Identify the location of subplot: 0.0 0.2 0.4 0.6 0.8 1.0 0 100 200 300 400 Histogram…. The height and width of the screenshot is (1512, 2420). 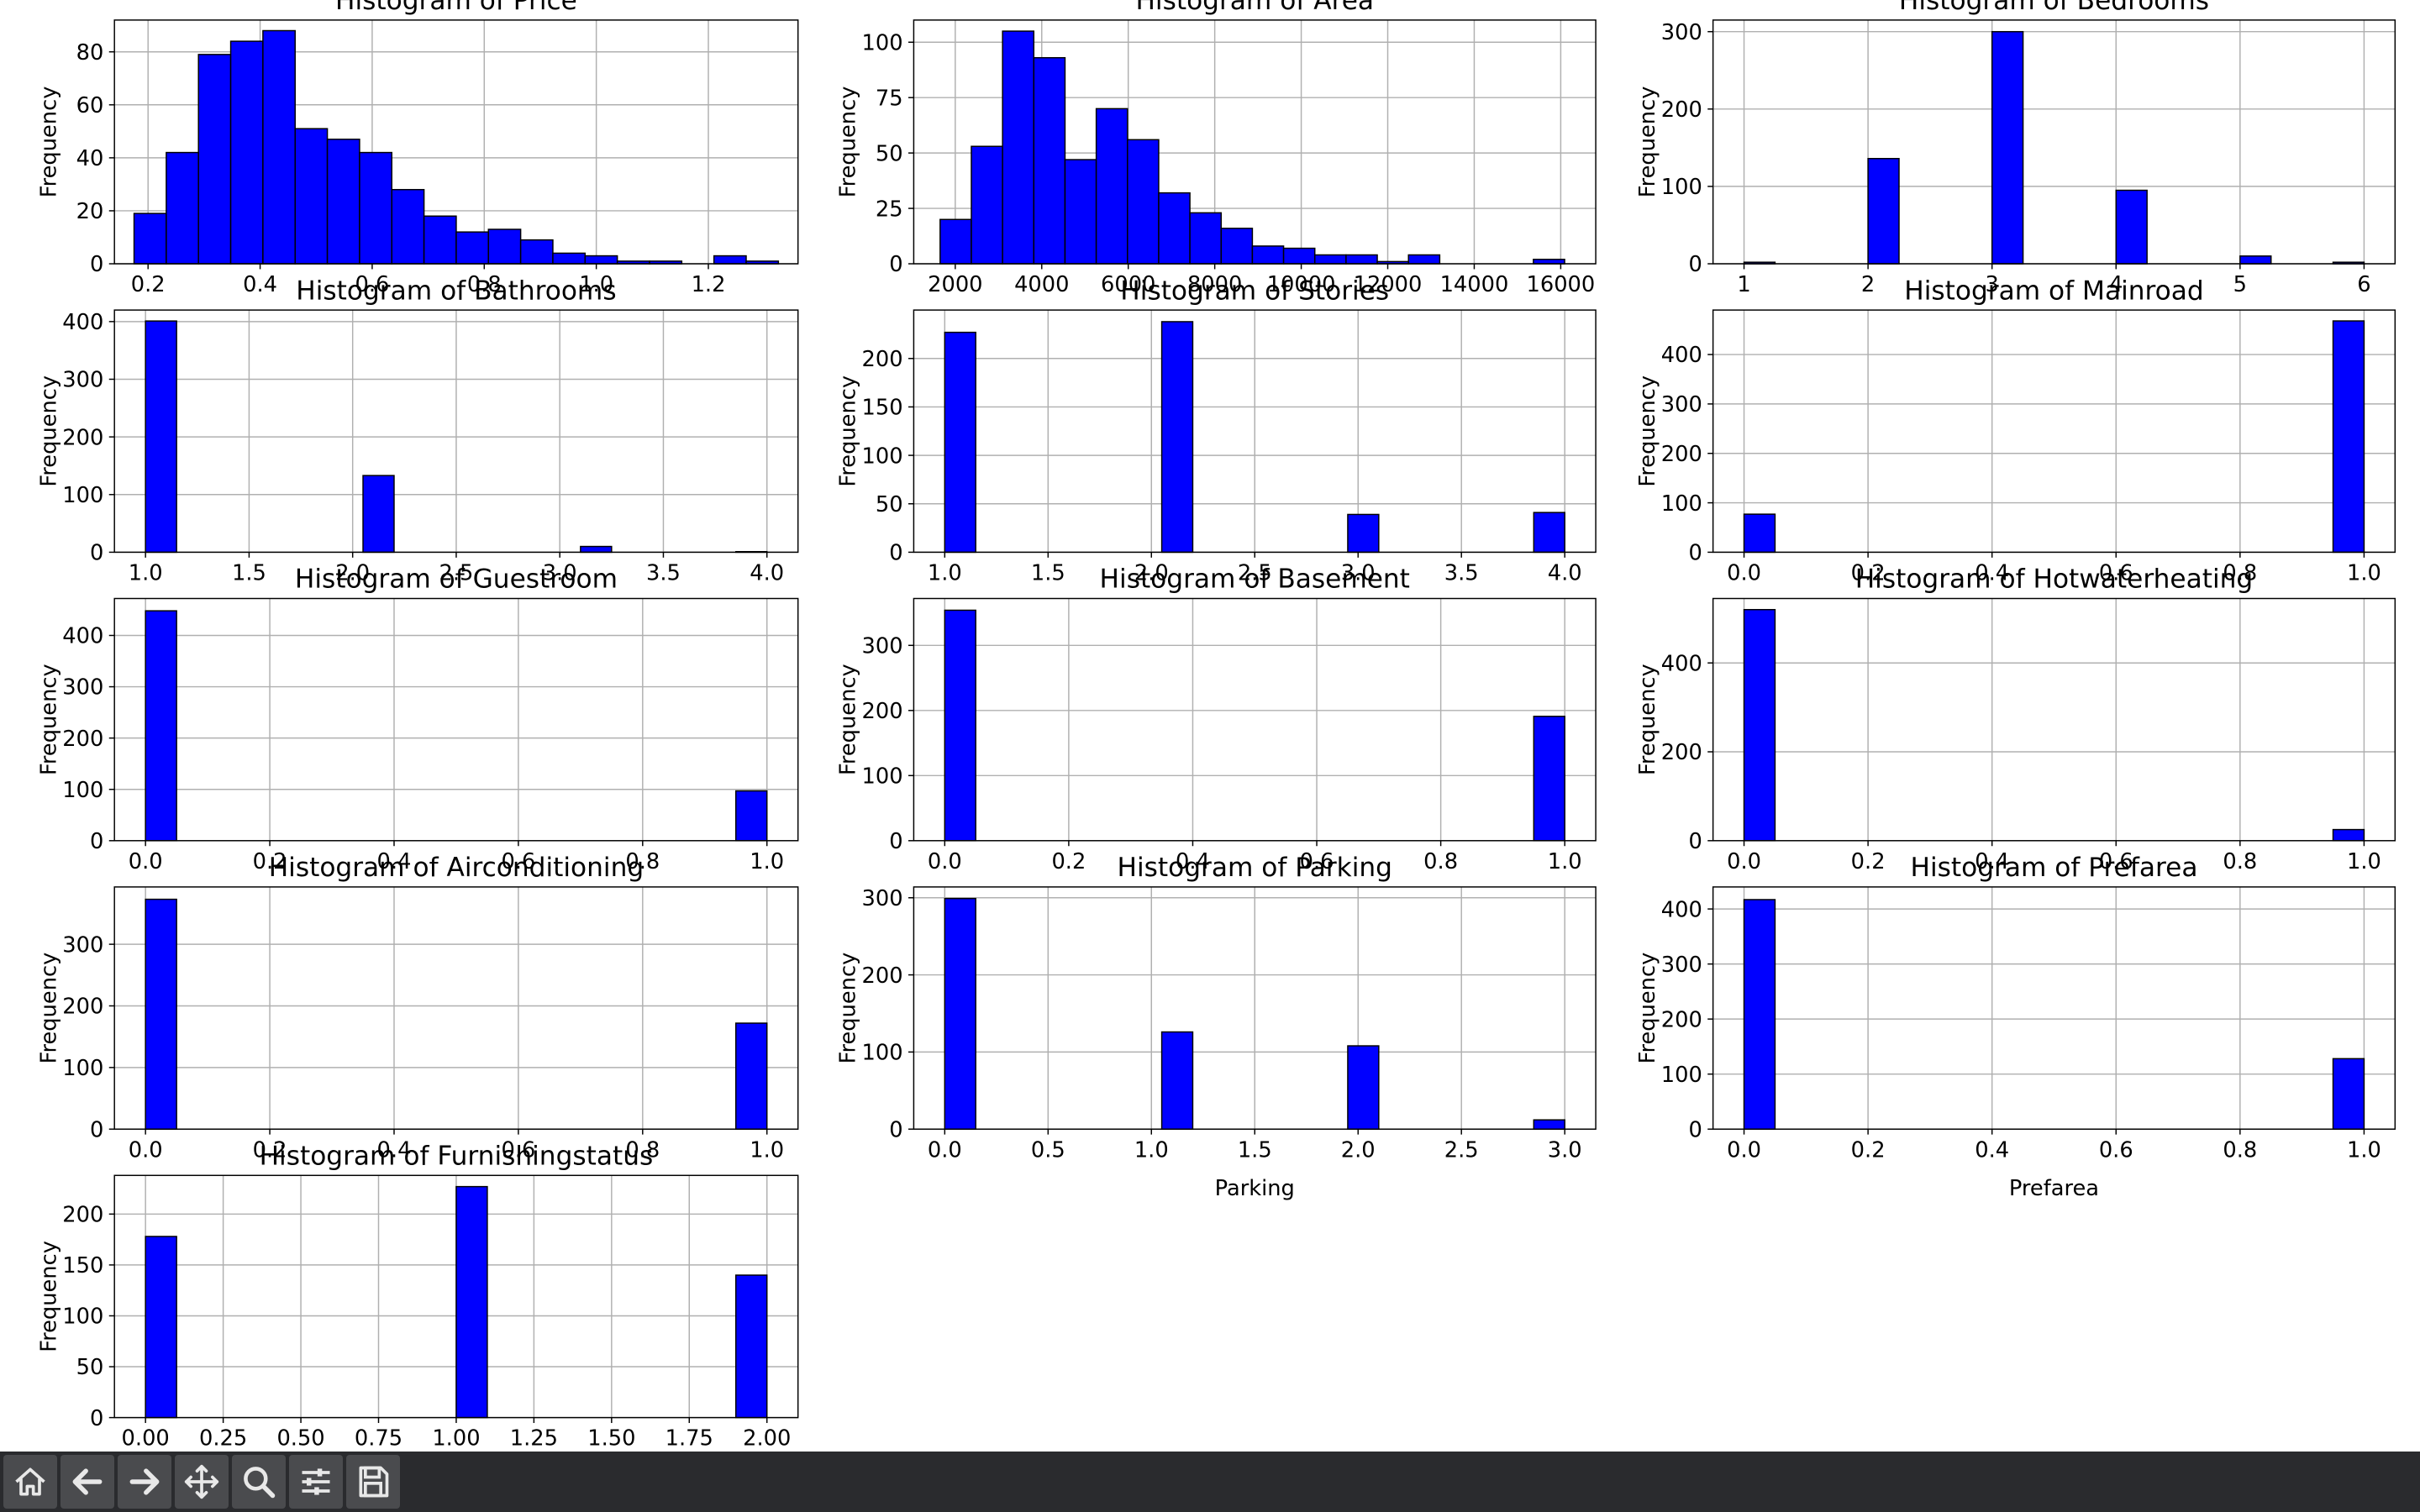
(417, 719).